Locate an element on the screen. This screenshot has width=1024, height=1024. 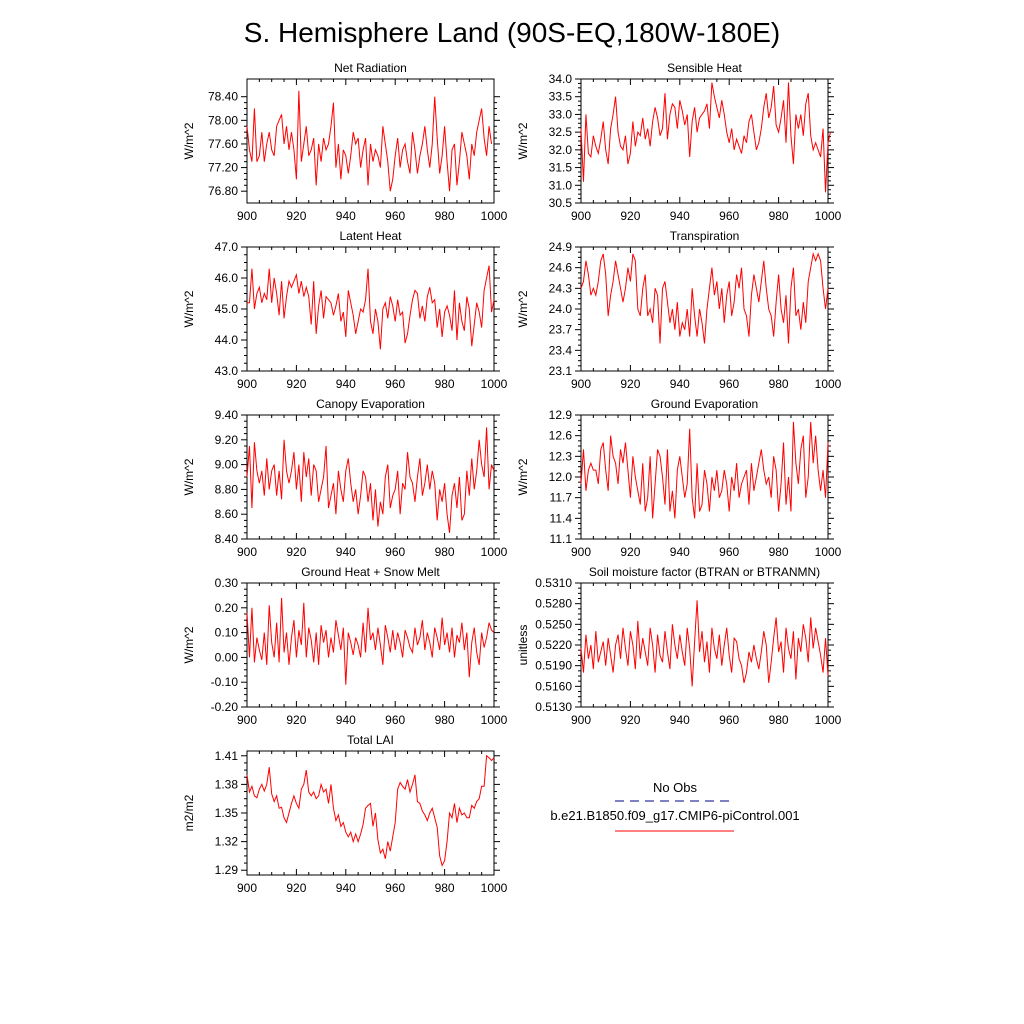
y-tick-label: 24.3 is located at coordinates (561, 288).